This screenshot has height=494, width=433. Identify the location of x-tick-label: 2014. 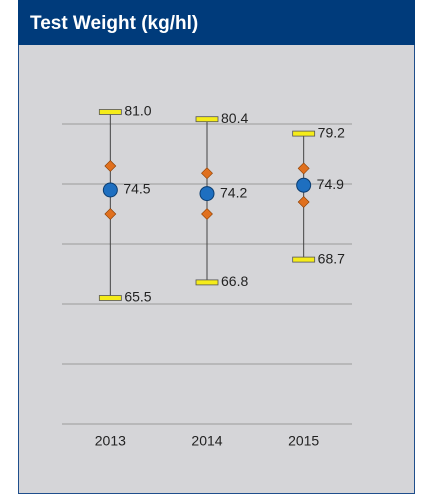
(206, 441).